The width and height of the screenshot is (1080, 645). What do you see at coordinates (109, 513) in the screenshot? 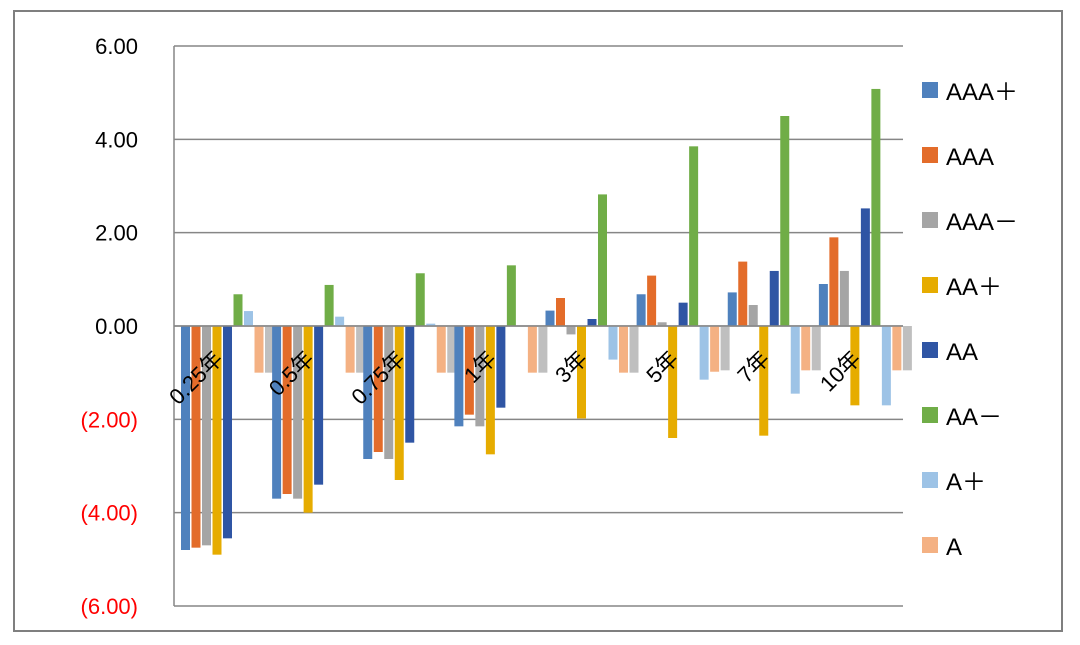
I see `y-tick-label: (4.00)` at bounding box center [109, 513].